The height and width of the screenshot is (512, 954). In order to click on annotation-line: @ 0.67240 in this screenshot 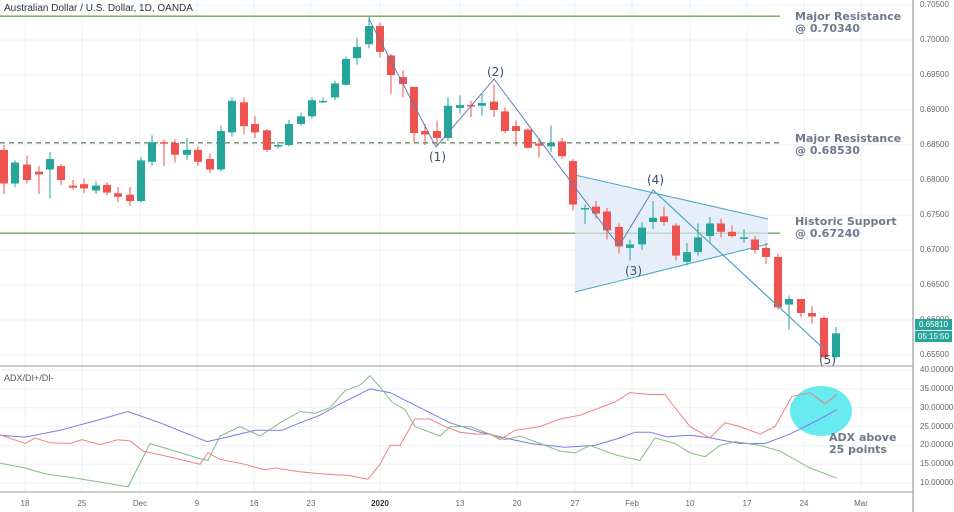, I will do `click(827, 233)`.